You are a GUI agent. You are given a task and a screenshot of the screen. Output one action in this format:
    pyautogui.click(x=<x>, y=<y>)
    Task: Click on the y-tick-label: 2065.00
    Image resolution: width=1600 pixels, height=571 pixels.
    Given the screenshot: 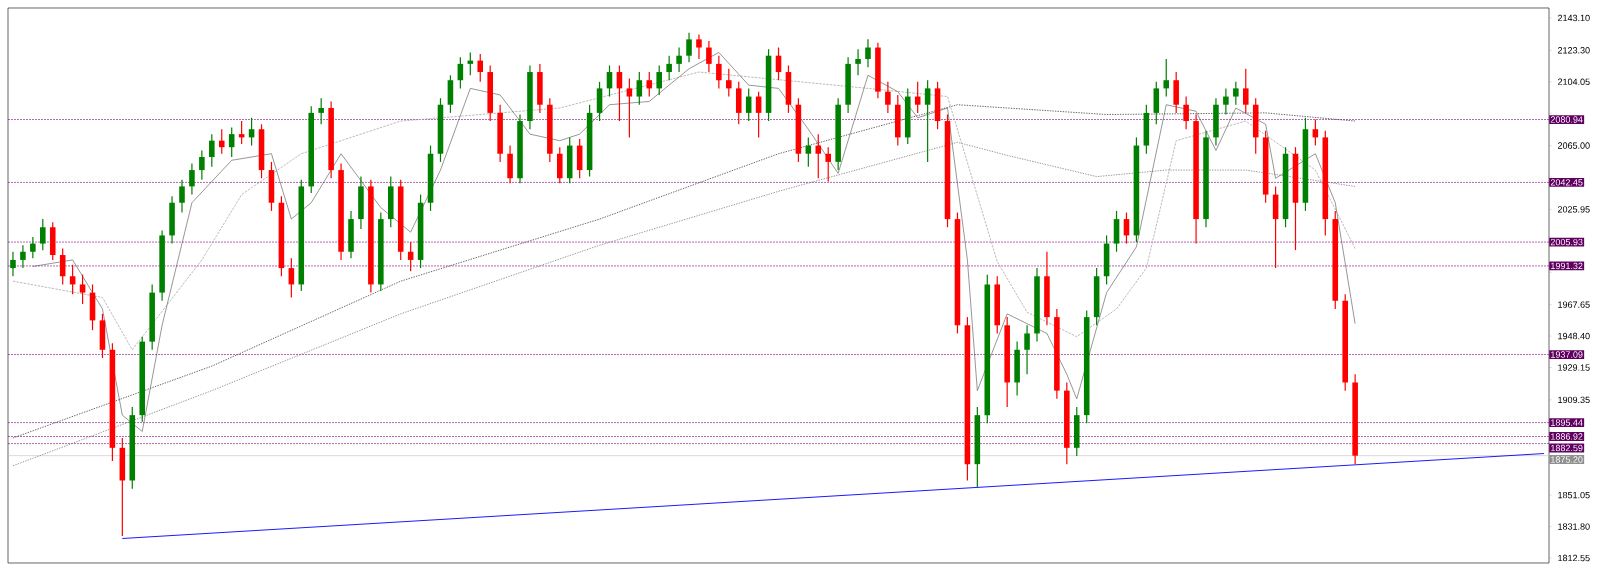 What is the action you would take?
    pyautogui.click(x=1573, y=145)
    